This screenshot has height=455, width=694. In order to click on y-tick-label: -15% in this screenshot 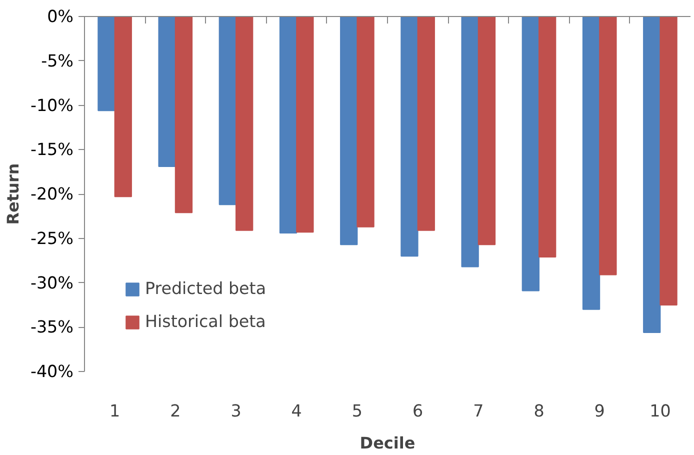, I will do `click(52, 150)`.